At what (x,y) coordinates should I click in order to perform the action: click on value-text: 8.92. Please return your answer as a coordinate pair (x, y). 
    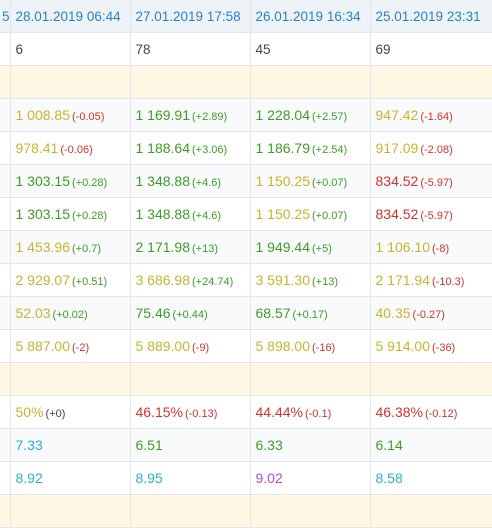
    Looking at the image, I should click on (29, 478).